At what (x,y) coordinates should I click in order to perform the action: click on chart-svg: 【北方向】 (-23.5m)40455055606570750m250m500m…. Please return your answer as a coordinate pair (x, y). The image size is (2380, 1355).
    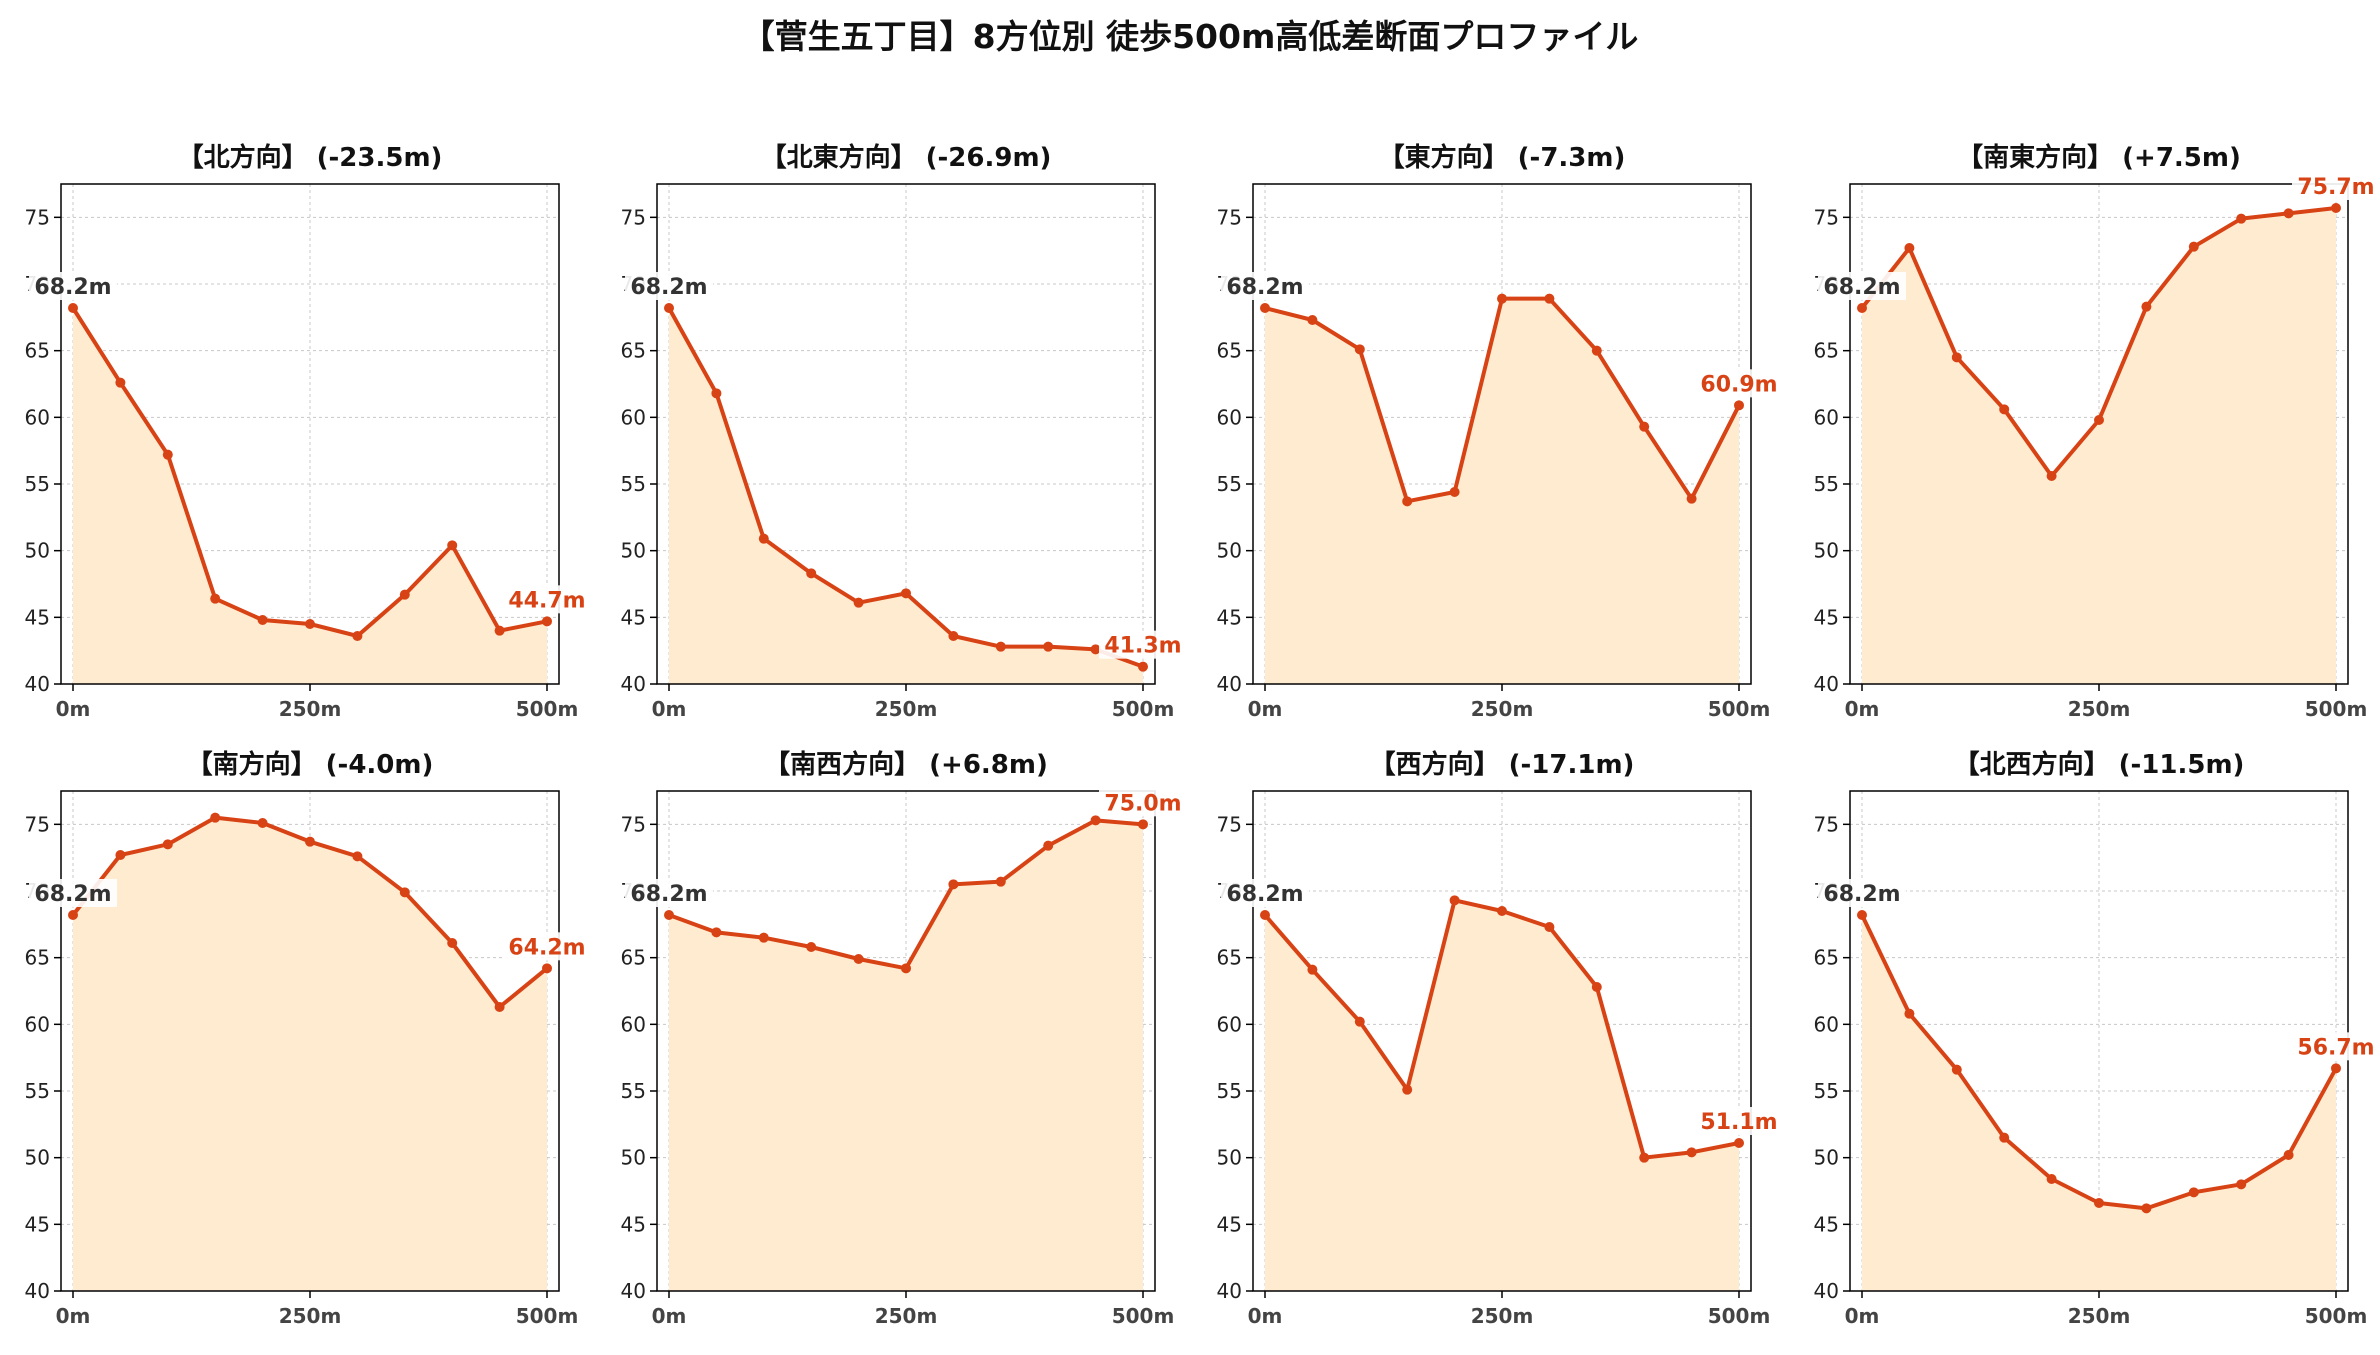
    Looking at the image, I should click on (308, 431).